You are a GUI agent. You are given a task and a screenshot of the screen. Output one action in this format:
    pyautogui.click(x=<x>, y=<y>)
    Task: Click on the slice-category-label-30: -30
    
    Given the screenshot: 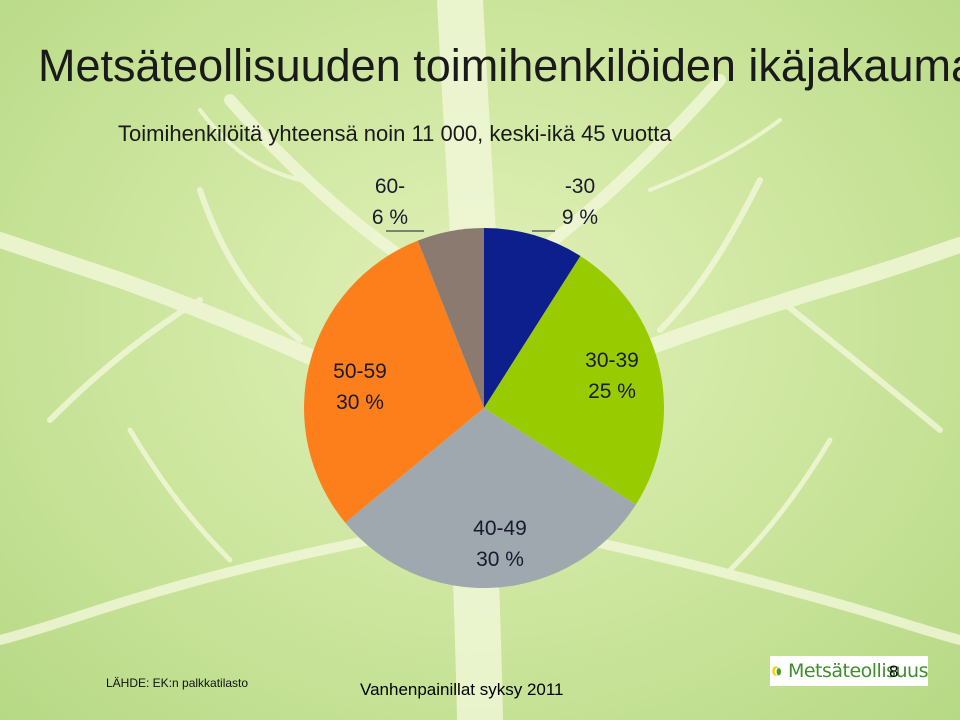 What is the action you would take?
    pyautogui.click(x=580, y=186)
    